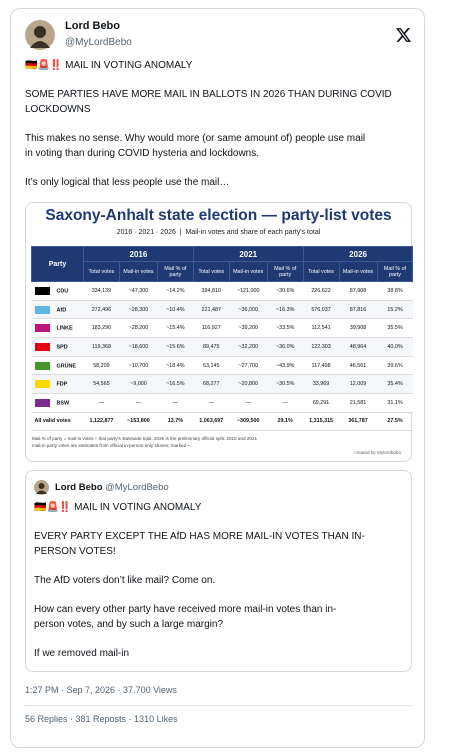 Image resolution: width=450 pixels, height=756 pixels. What do you see at coordinates (248, 310) in the screenshot?
I see `table-cell: ~36,000` at bounding box center [248, 310].